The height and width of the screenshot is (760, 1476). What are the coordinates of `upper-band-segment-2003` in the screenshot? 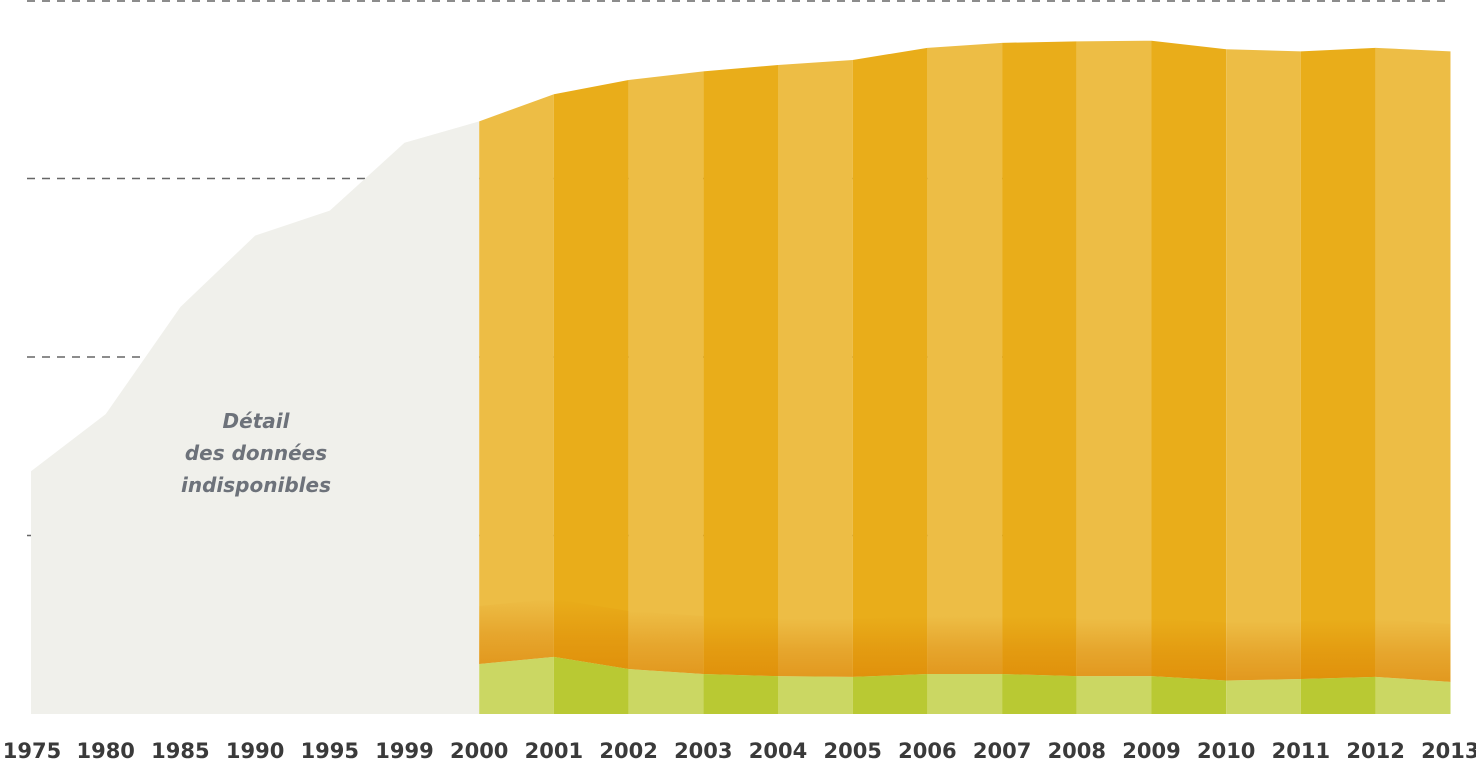 It's located at (740, 370).